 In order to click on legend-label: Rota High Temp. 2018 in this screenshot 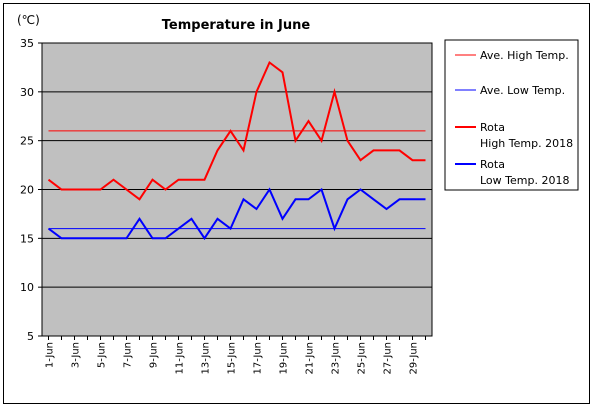, I will do `click(526, 135)`.